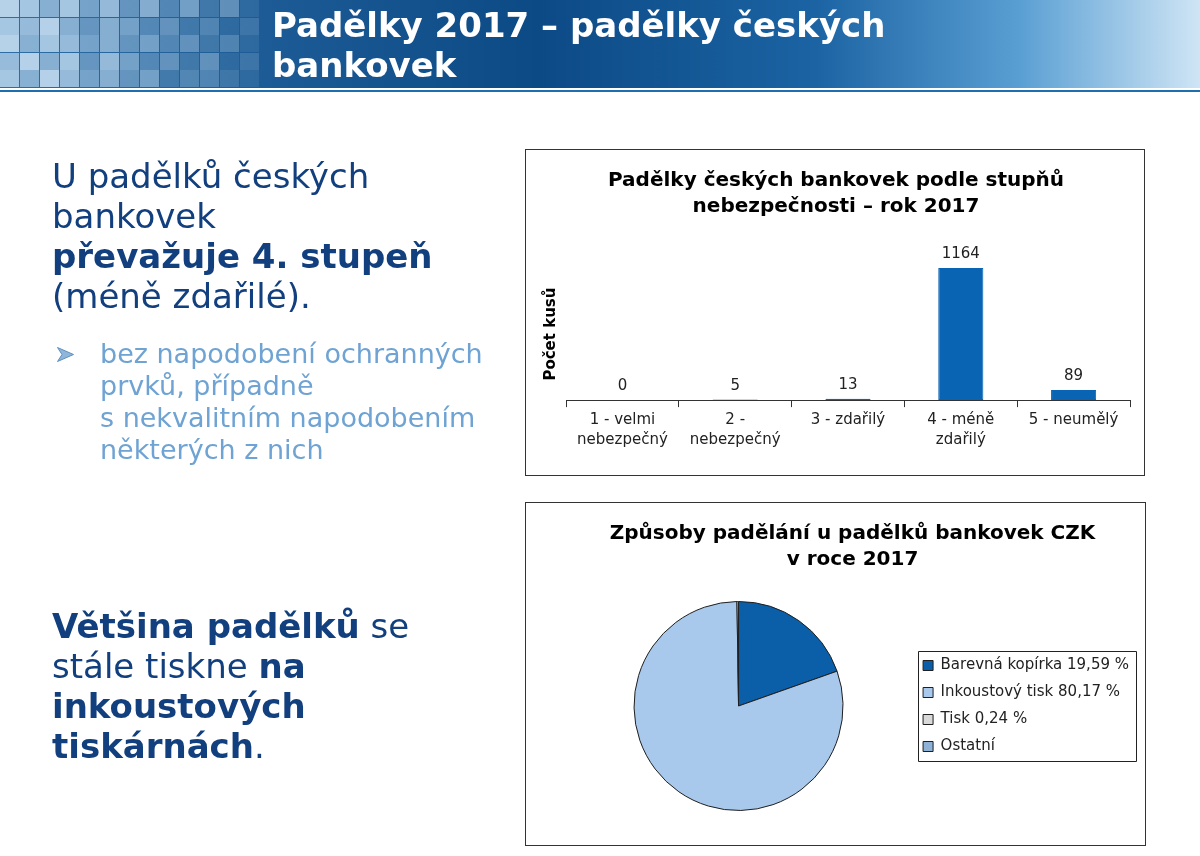 The image size is (1200, 856). What do you see at coordinates (549, 334) in the screenshot?
I see `y-axis-title: Počet kusů` at bounding box center [549, 334].